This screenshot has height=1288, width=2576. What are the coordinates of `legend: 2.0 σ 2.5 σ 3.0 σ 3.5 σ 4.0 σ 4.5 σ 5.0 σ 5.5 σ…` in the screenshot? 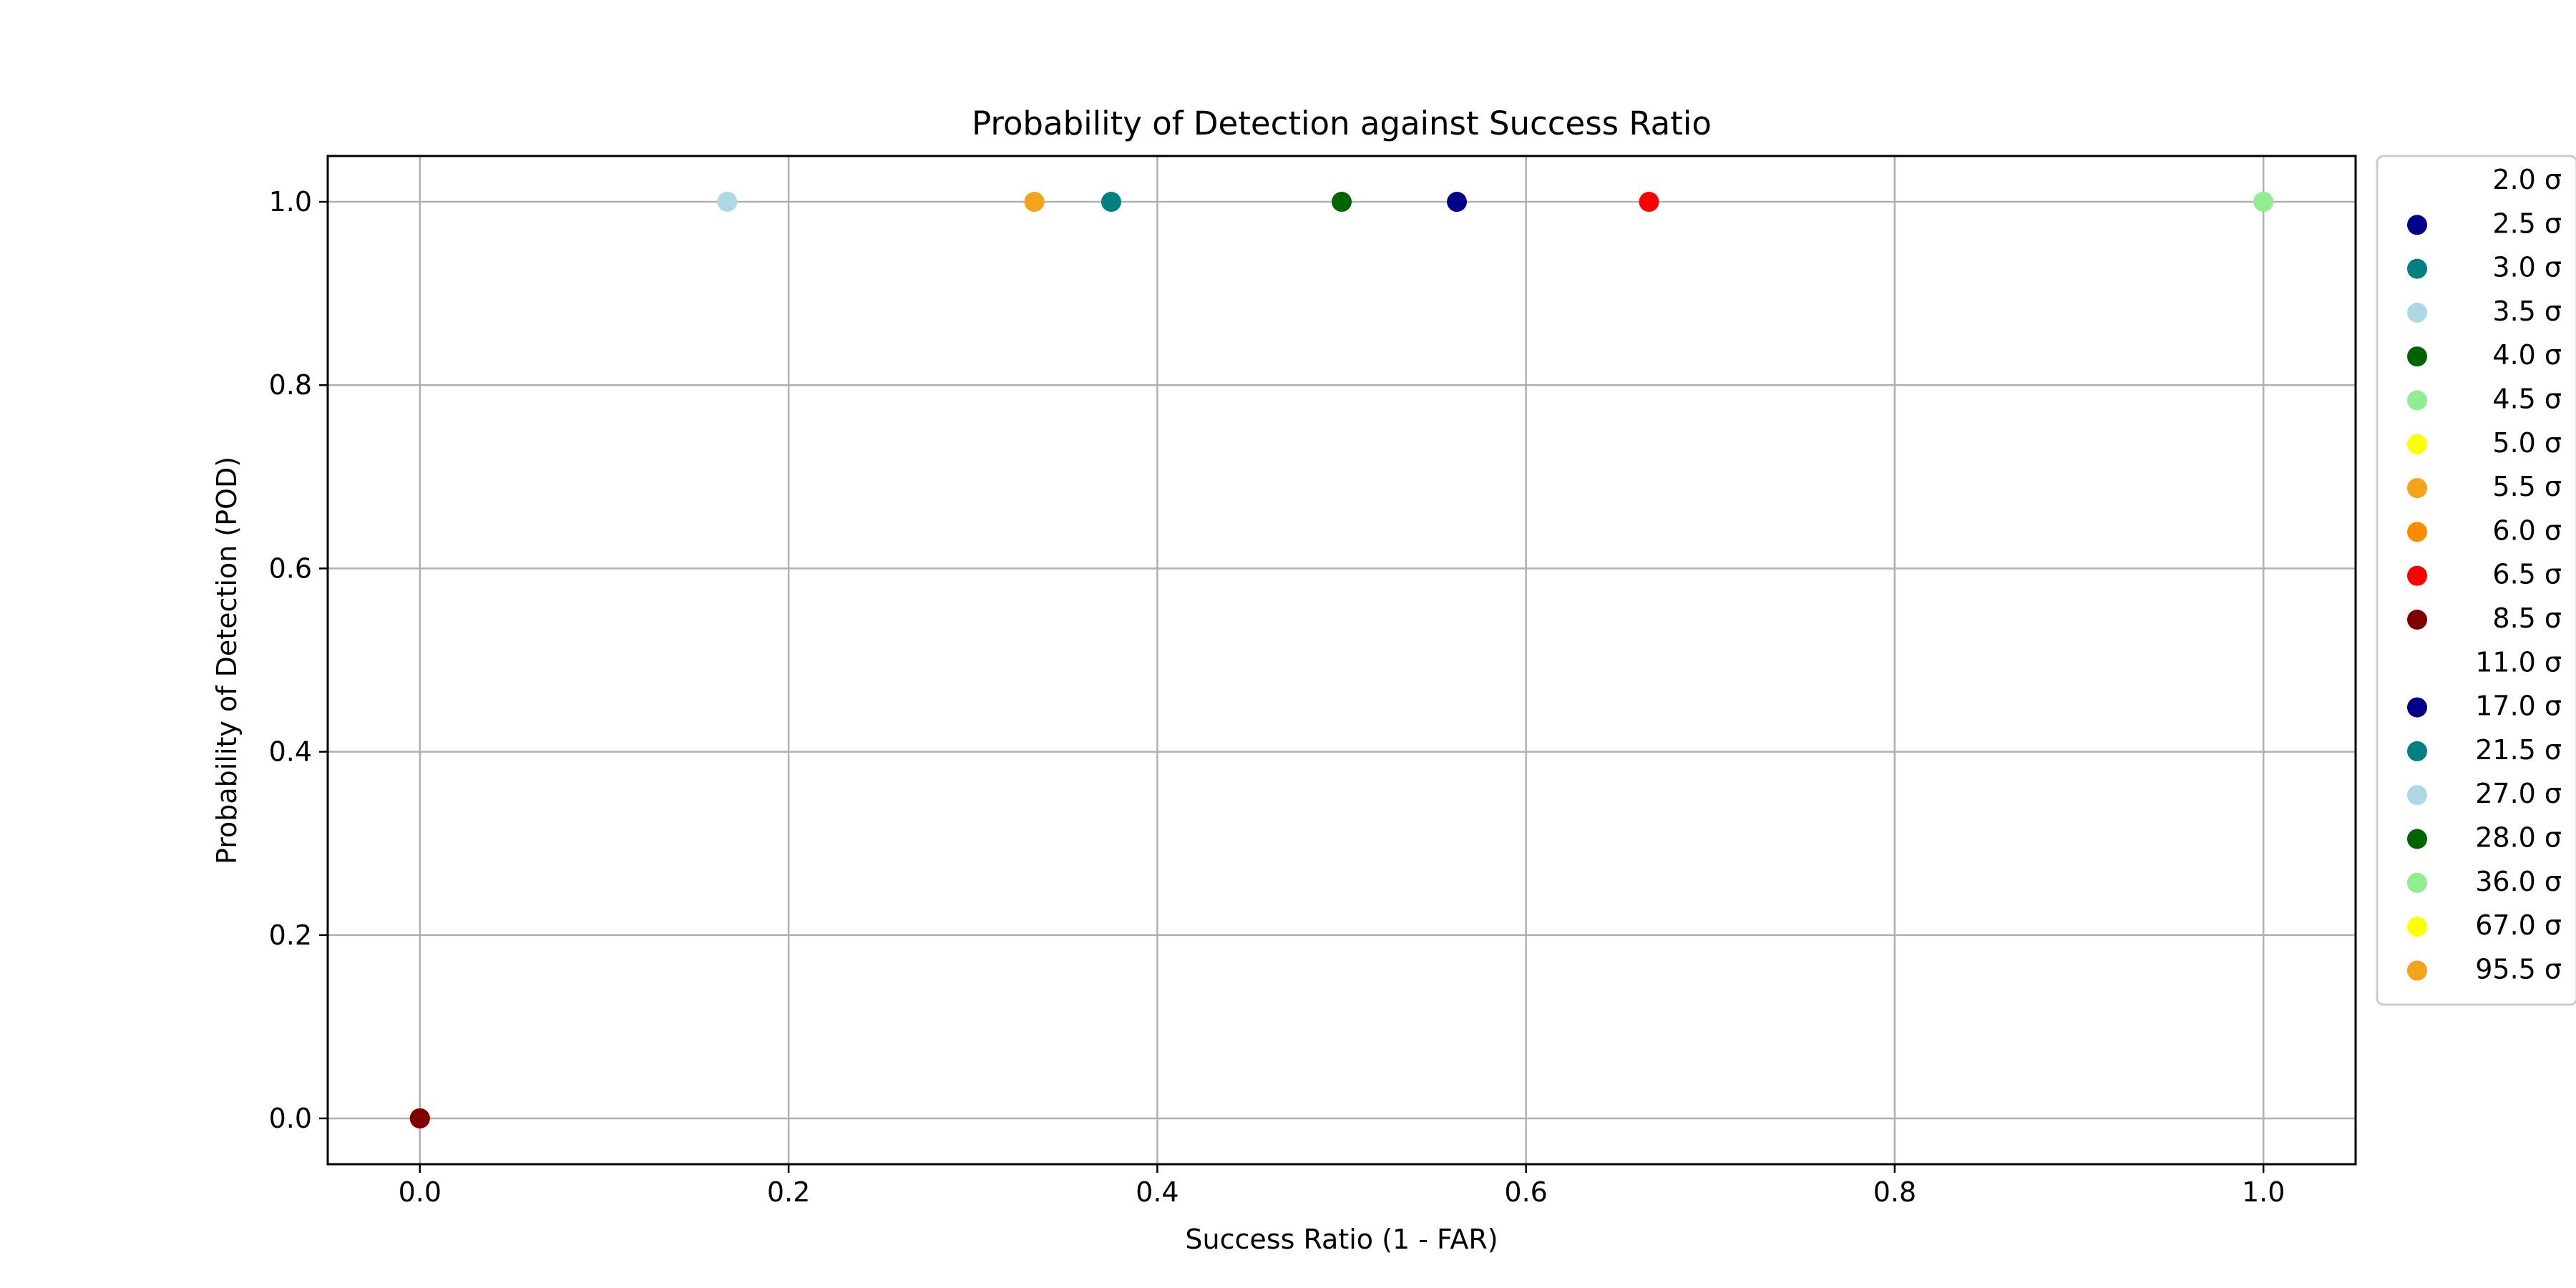 It's located at (2476, 580).